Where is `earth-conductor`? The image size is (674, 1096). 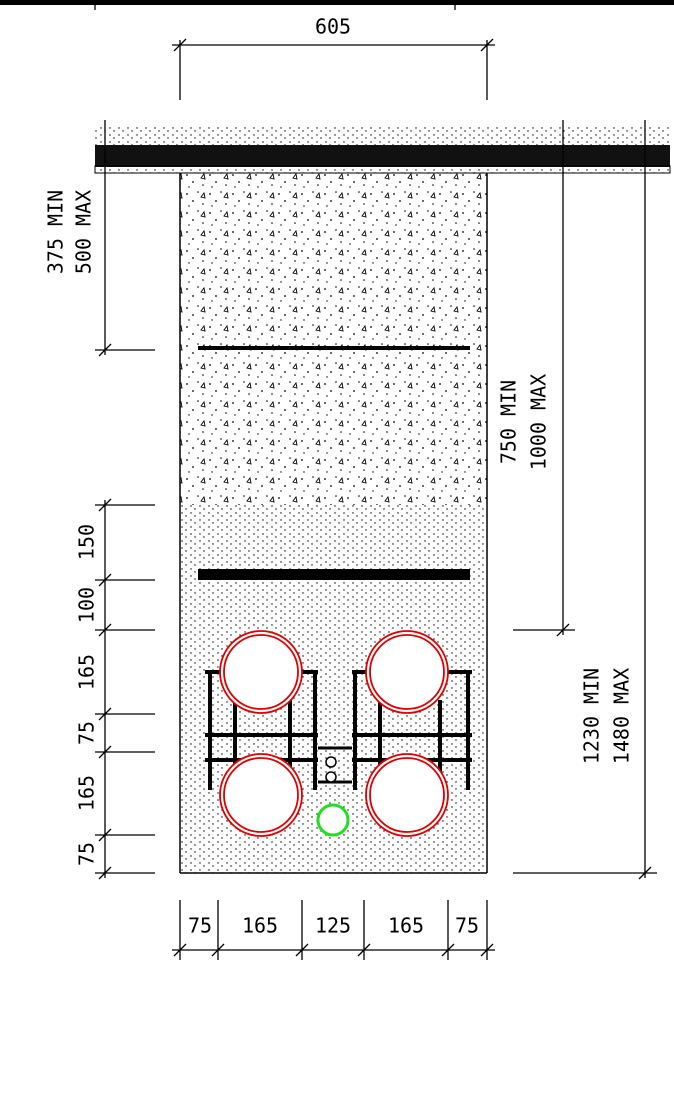
earth-conductor is located at coordinates (333, 820).